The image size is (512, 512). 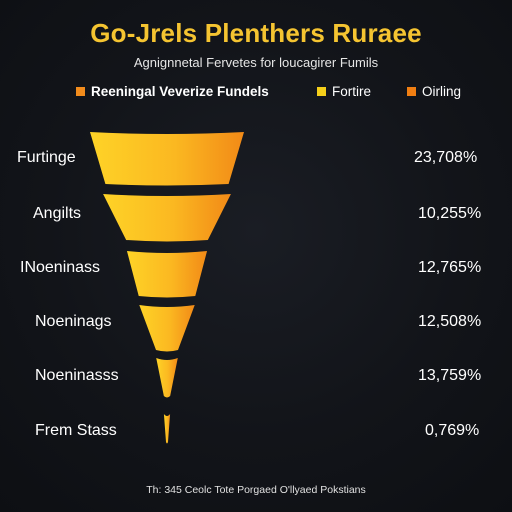 What do you see at coordinates (450, 267) in the screenshot?
I see `value-label: 12,765%` at bounding box center [450, 267].